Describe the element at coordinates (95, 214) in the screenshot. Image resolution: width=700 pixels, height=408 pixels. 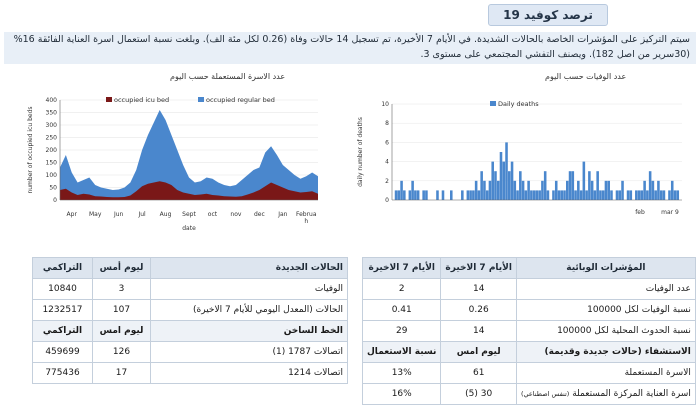
I see `month-label: May` at that location.